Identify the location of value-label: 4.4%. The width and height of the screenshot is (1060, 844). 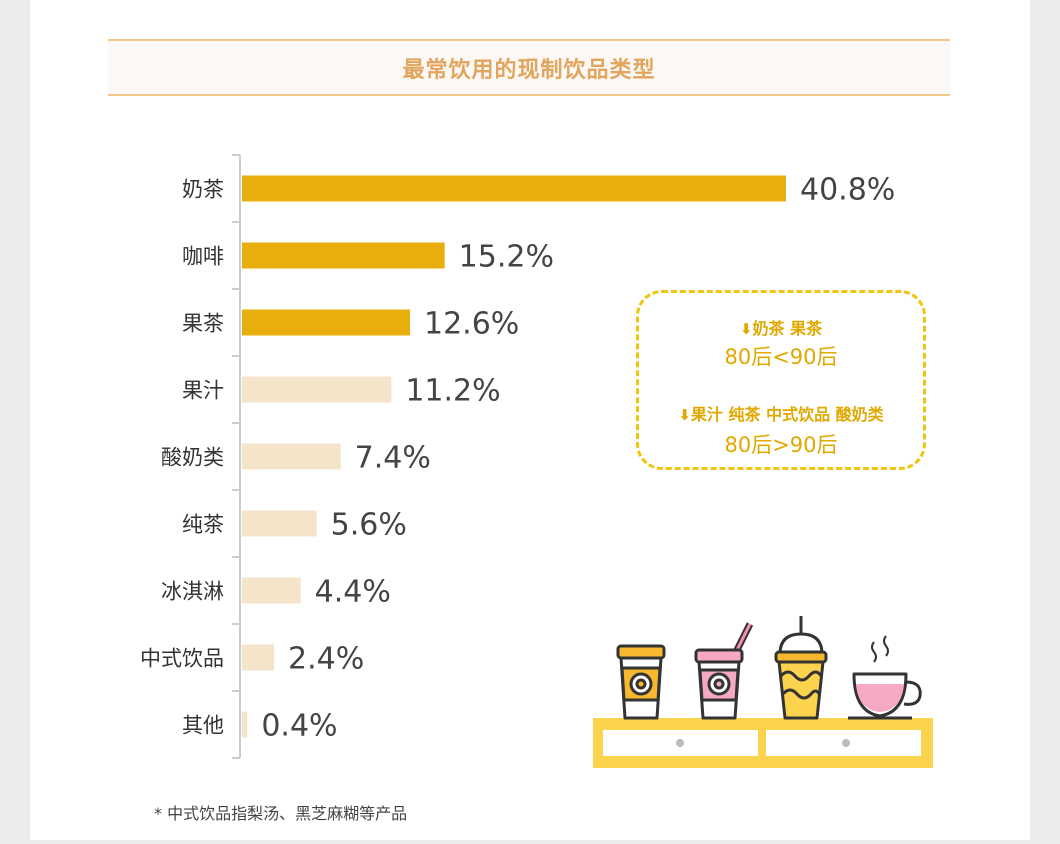
(353, 592).